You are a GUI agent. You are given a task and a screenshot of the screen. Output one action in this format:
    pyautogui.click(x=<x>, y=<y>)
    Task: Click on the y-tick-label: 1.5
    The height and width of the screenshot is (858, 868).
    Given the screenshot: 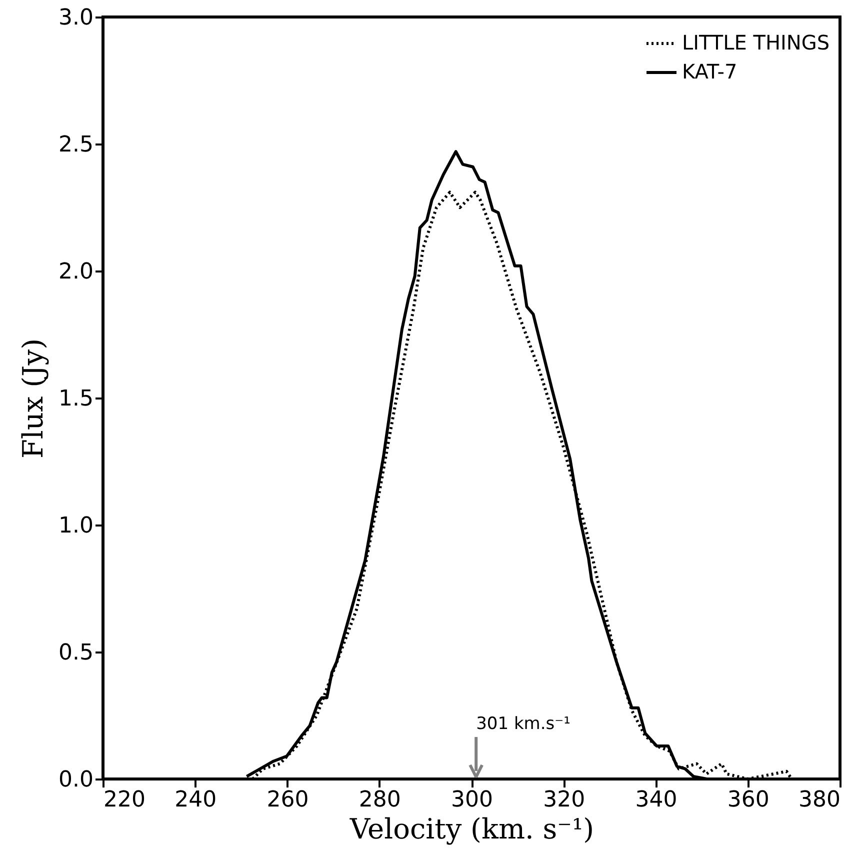 What is the action you would take?
    pyautogui.click(x=76, y=399)
    